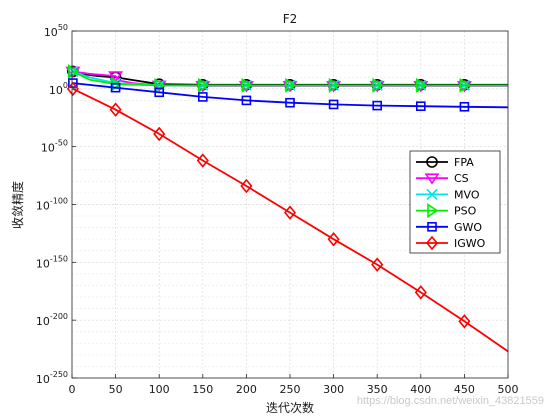 This screenshot has height=420, width=560. I want to click on legend-box, so click(455, 202).